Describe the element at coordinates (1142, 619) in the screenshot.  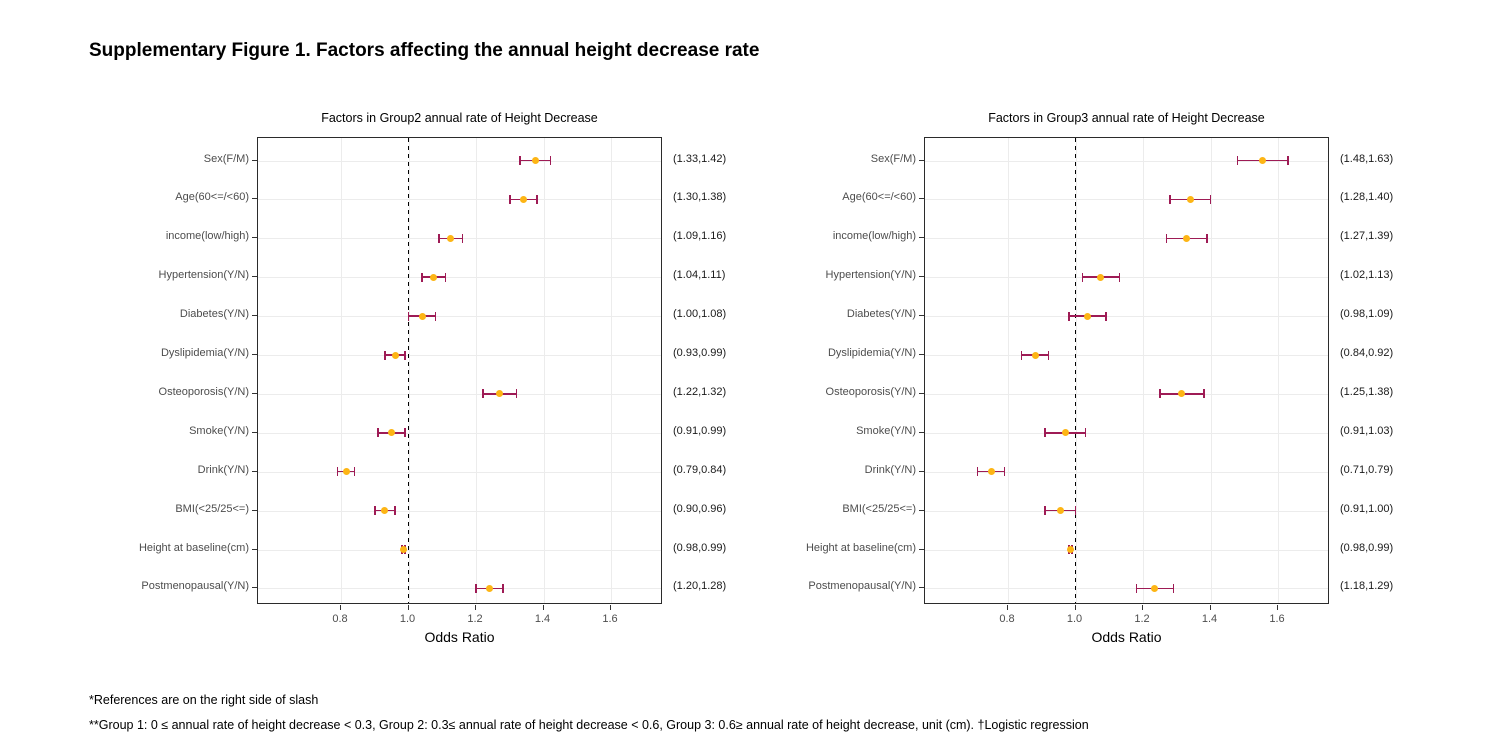
I see `x-tick-label: 1.2` at that location.